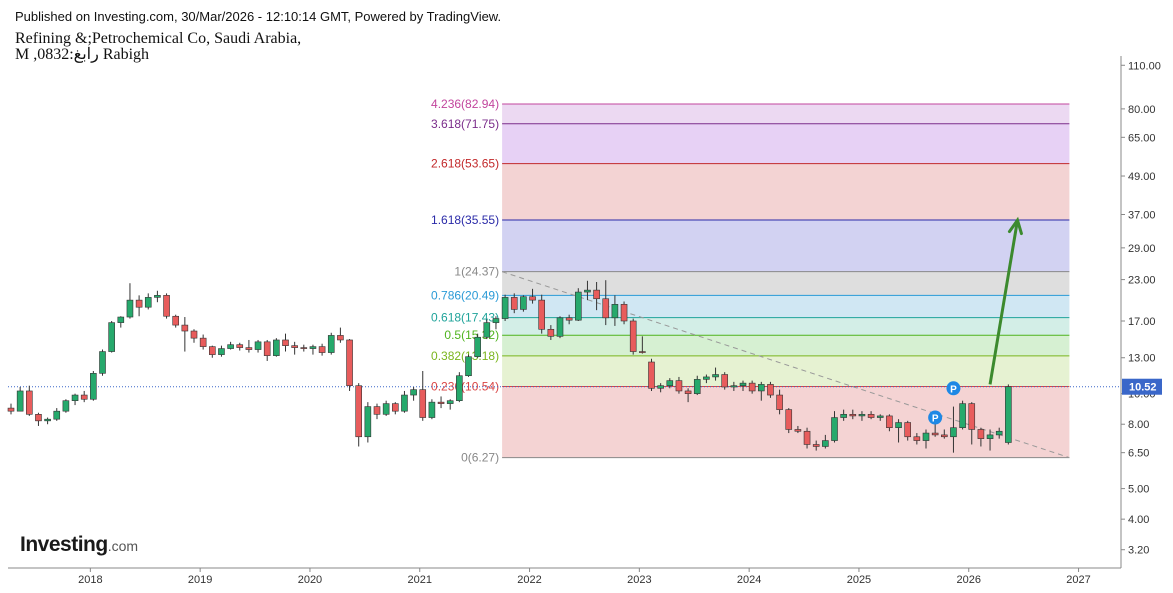  I want to click on y-tick-label: 8.00, so click(1138, 425).